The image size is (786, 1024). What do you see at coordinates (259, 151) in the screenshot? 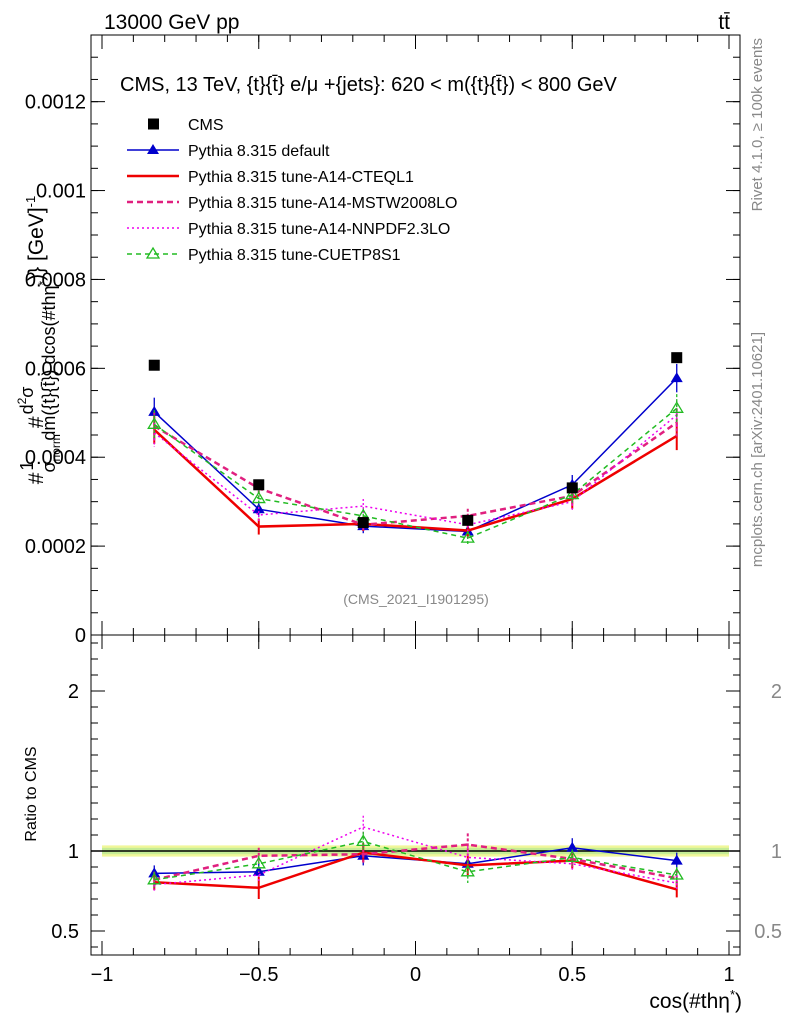
I see `legend-entry-label: Pythia 8.315 default` at bounding box center [259, 151].